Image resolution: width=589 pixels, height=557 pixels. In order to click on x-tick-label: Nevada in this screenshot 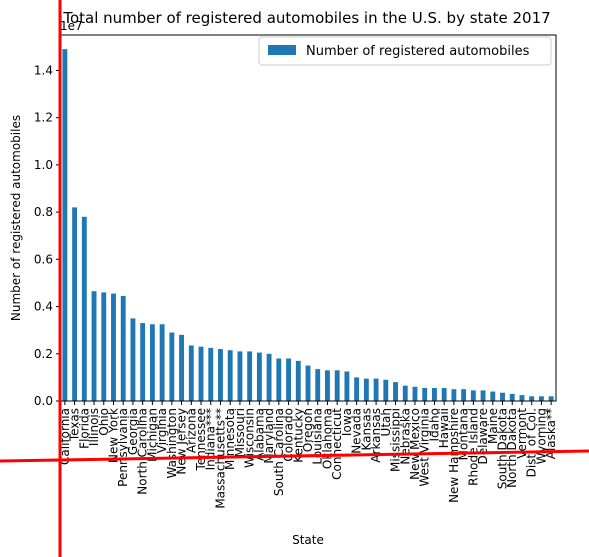, I will do `click(357, 431)`.